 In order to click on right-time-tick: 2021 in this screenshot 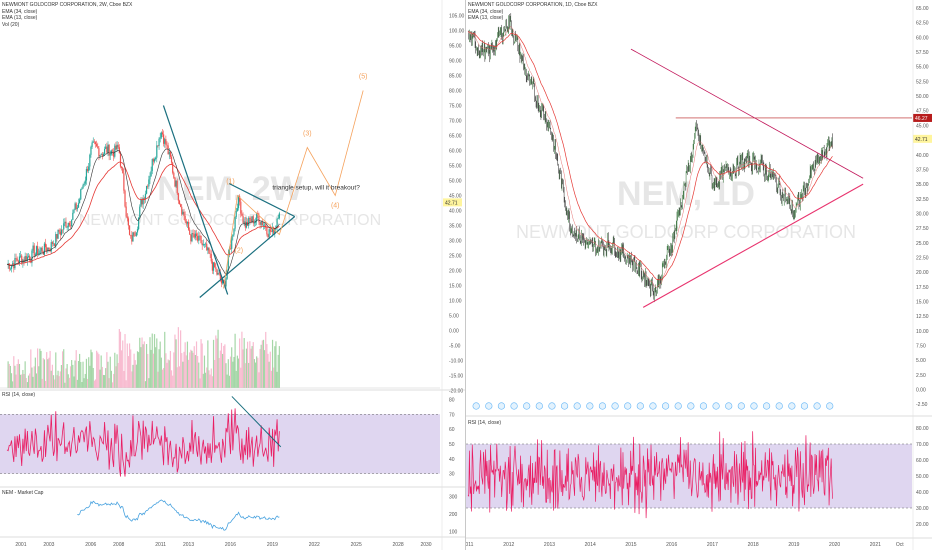, I will do `click(875, 545)`.